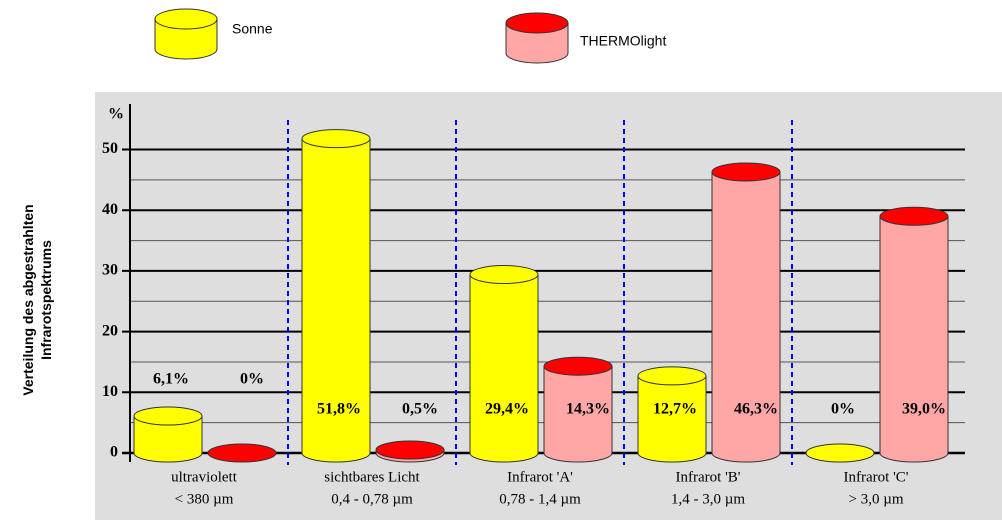  I want to click on value-label: 51,8%, so click(339, 409).